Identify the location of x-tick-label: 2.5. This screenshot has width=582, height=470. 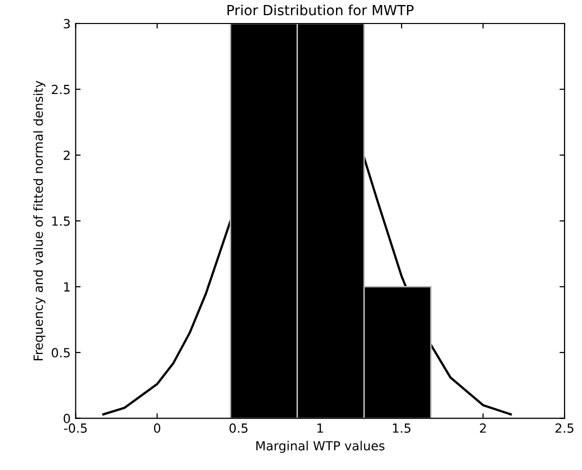
(565, 428).